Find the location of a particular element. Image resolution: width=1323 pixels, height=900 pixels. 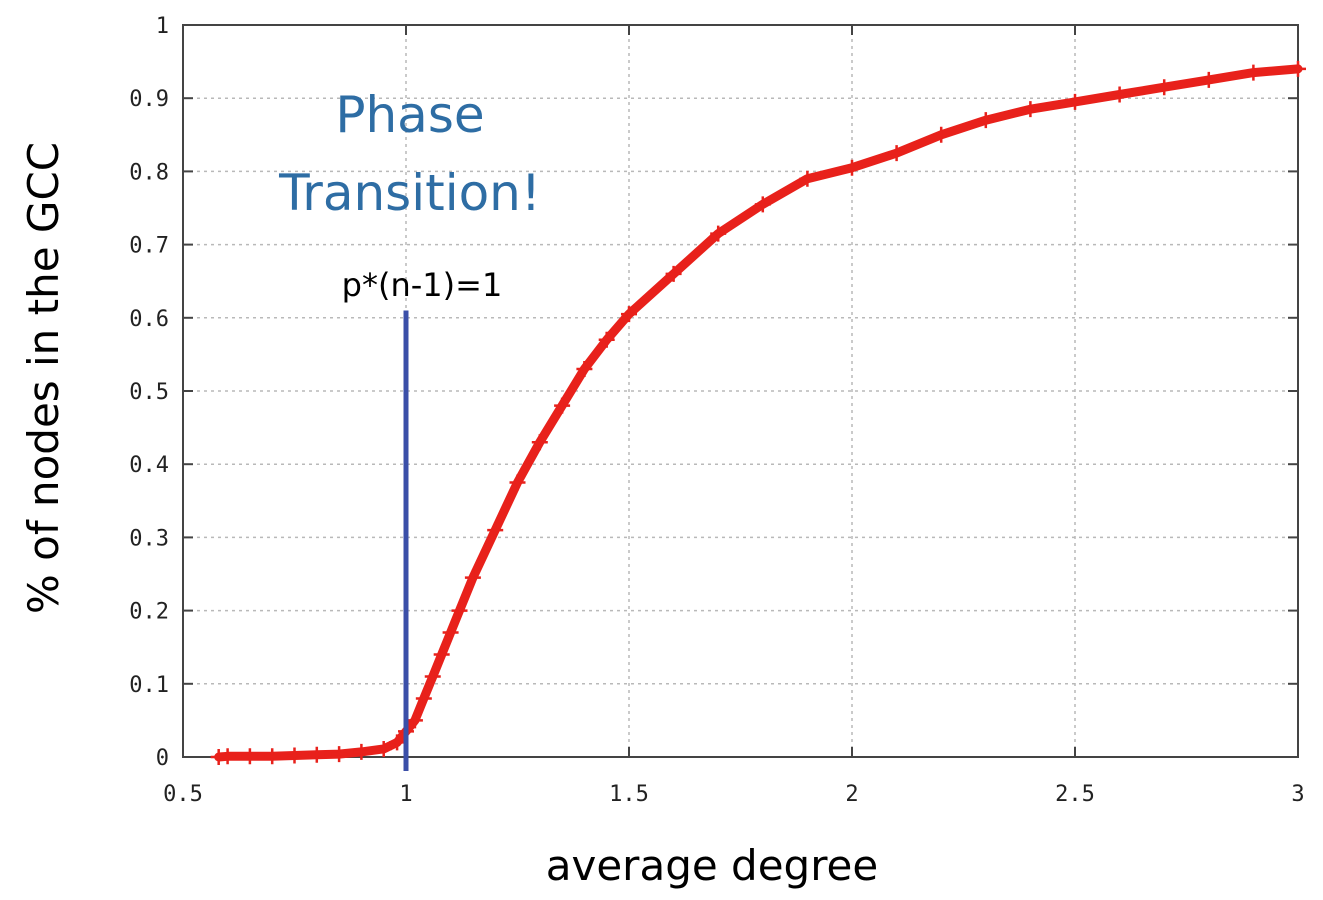

y-axis-label: % of nodes in the GCC is located at coordinates (43, 378).